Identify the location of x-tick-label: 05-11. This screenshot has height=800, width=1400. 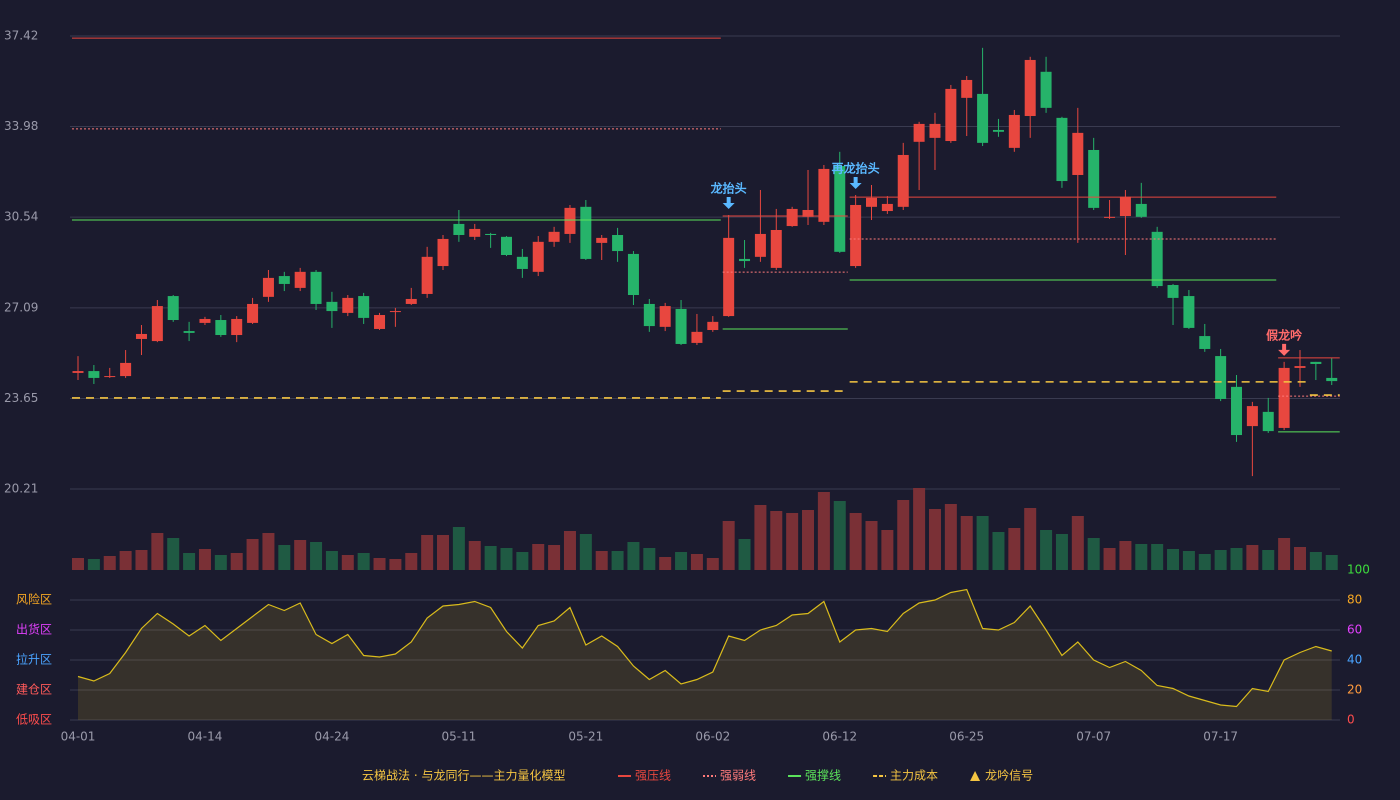
(458, 737).